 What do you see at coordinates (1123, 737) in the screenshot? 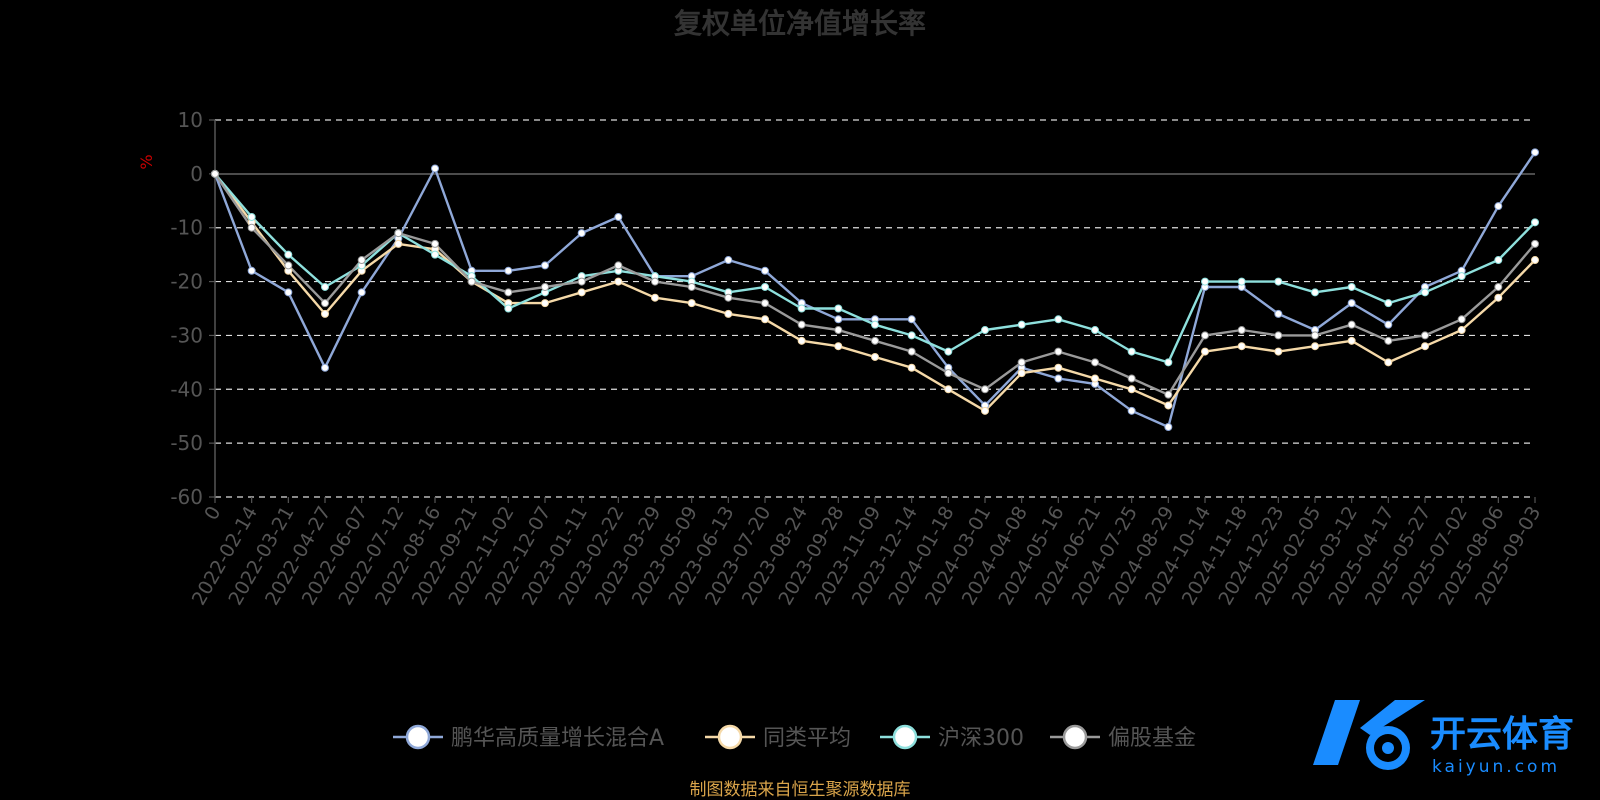
I see `legend-item-3: 偏股基金` at bounding box center [1123, 737].